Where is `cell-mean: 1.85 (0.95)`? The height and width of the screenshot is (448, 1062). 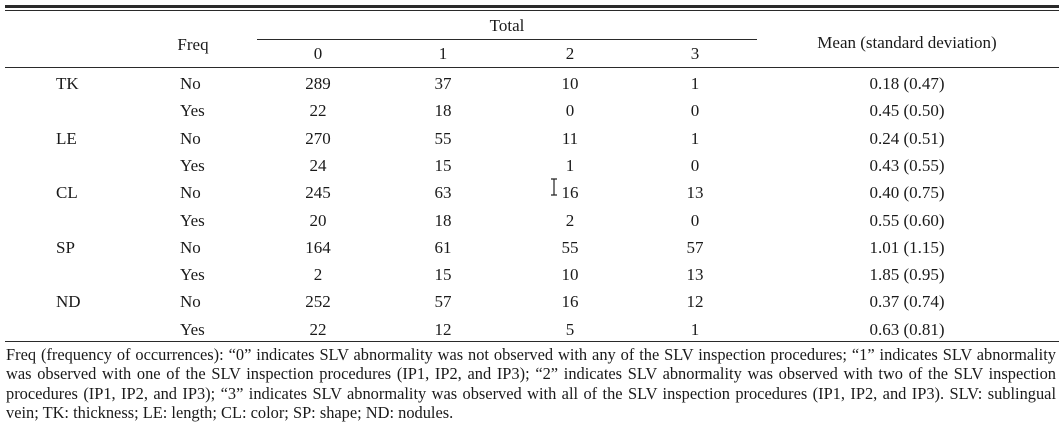
cell-mean: 1.85 (0.95) is located at coordinates (907, 274).